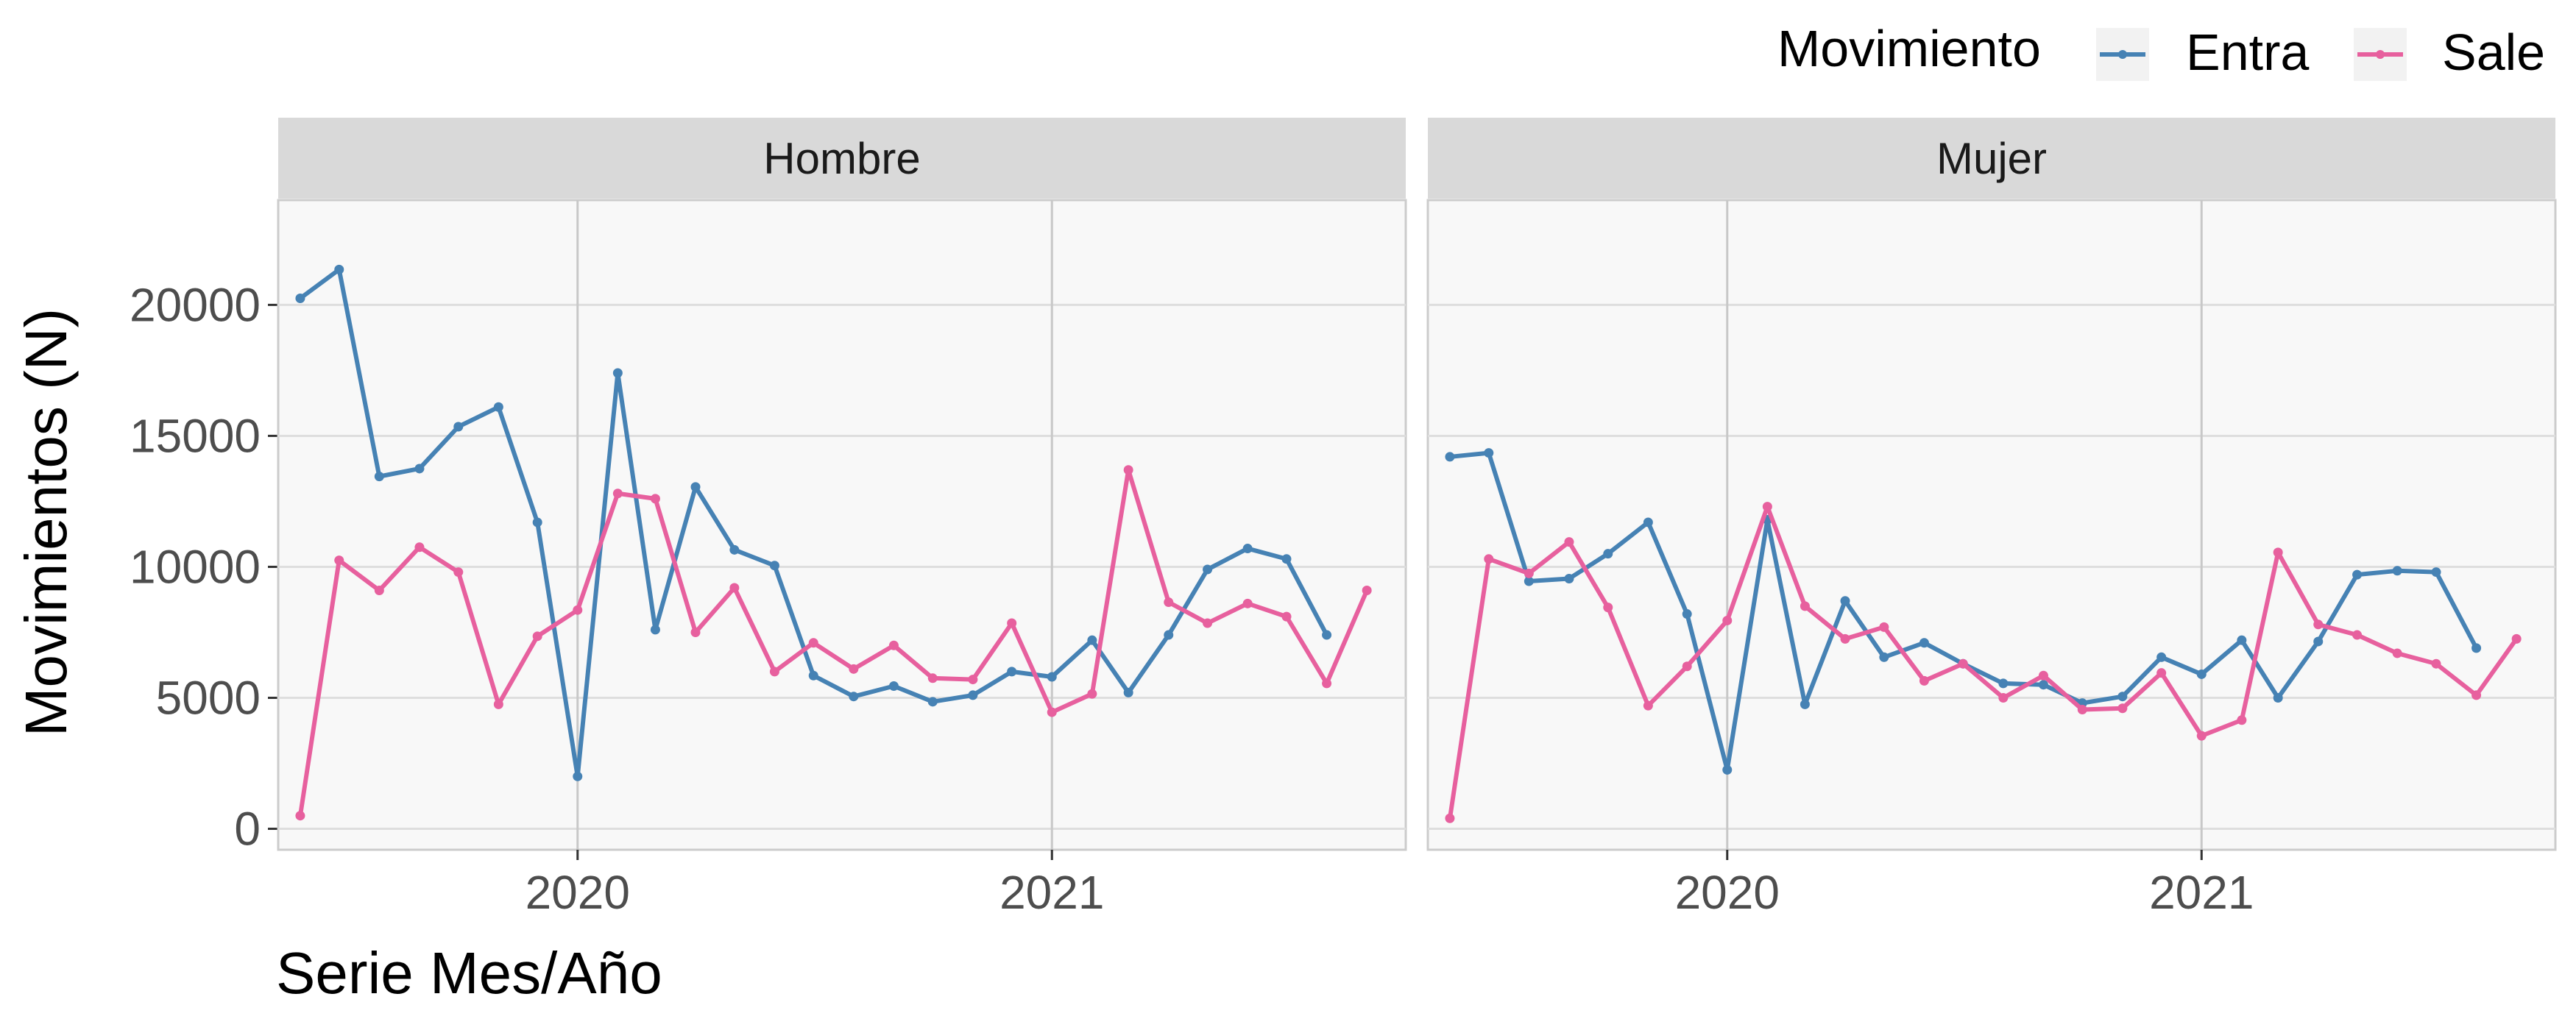 This screenshot has width=2576, height=1030. What do you see at coordinates (469, 973) in the screenshot?
I see `x-axis-title: Serie Mes/Año` at bounding box center [469, 973].